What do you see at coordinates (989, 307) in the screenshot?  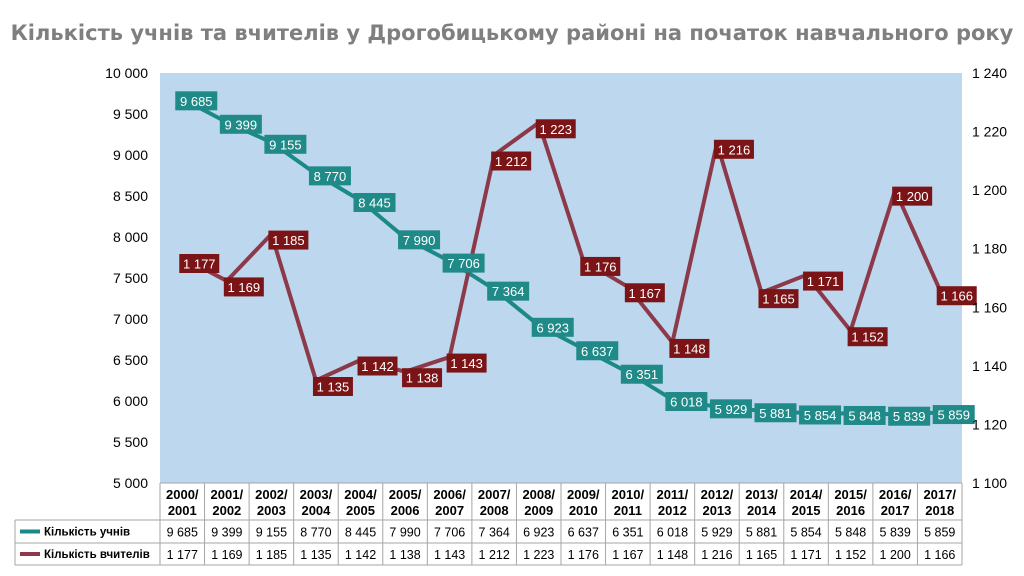 I see `y-right-tick-label: 1 160` at bounding box center [989, 307].